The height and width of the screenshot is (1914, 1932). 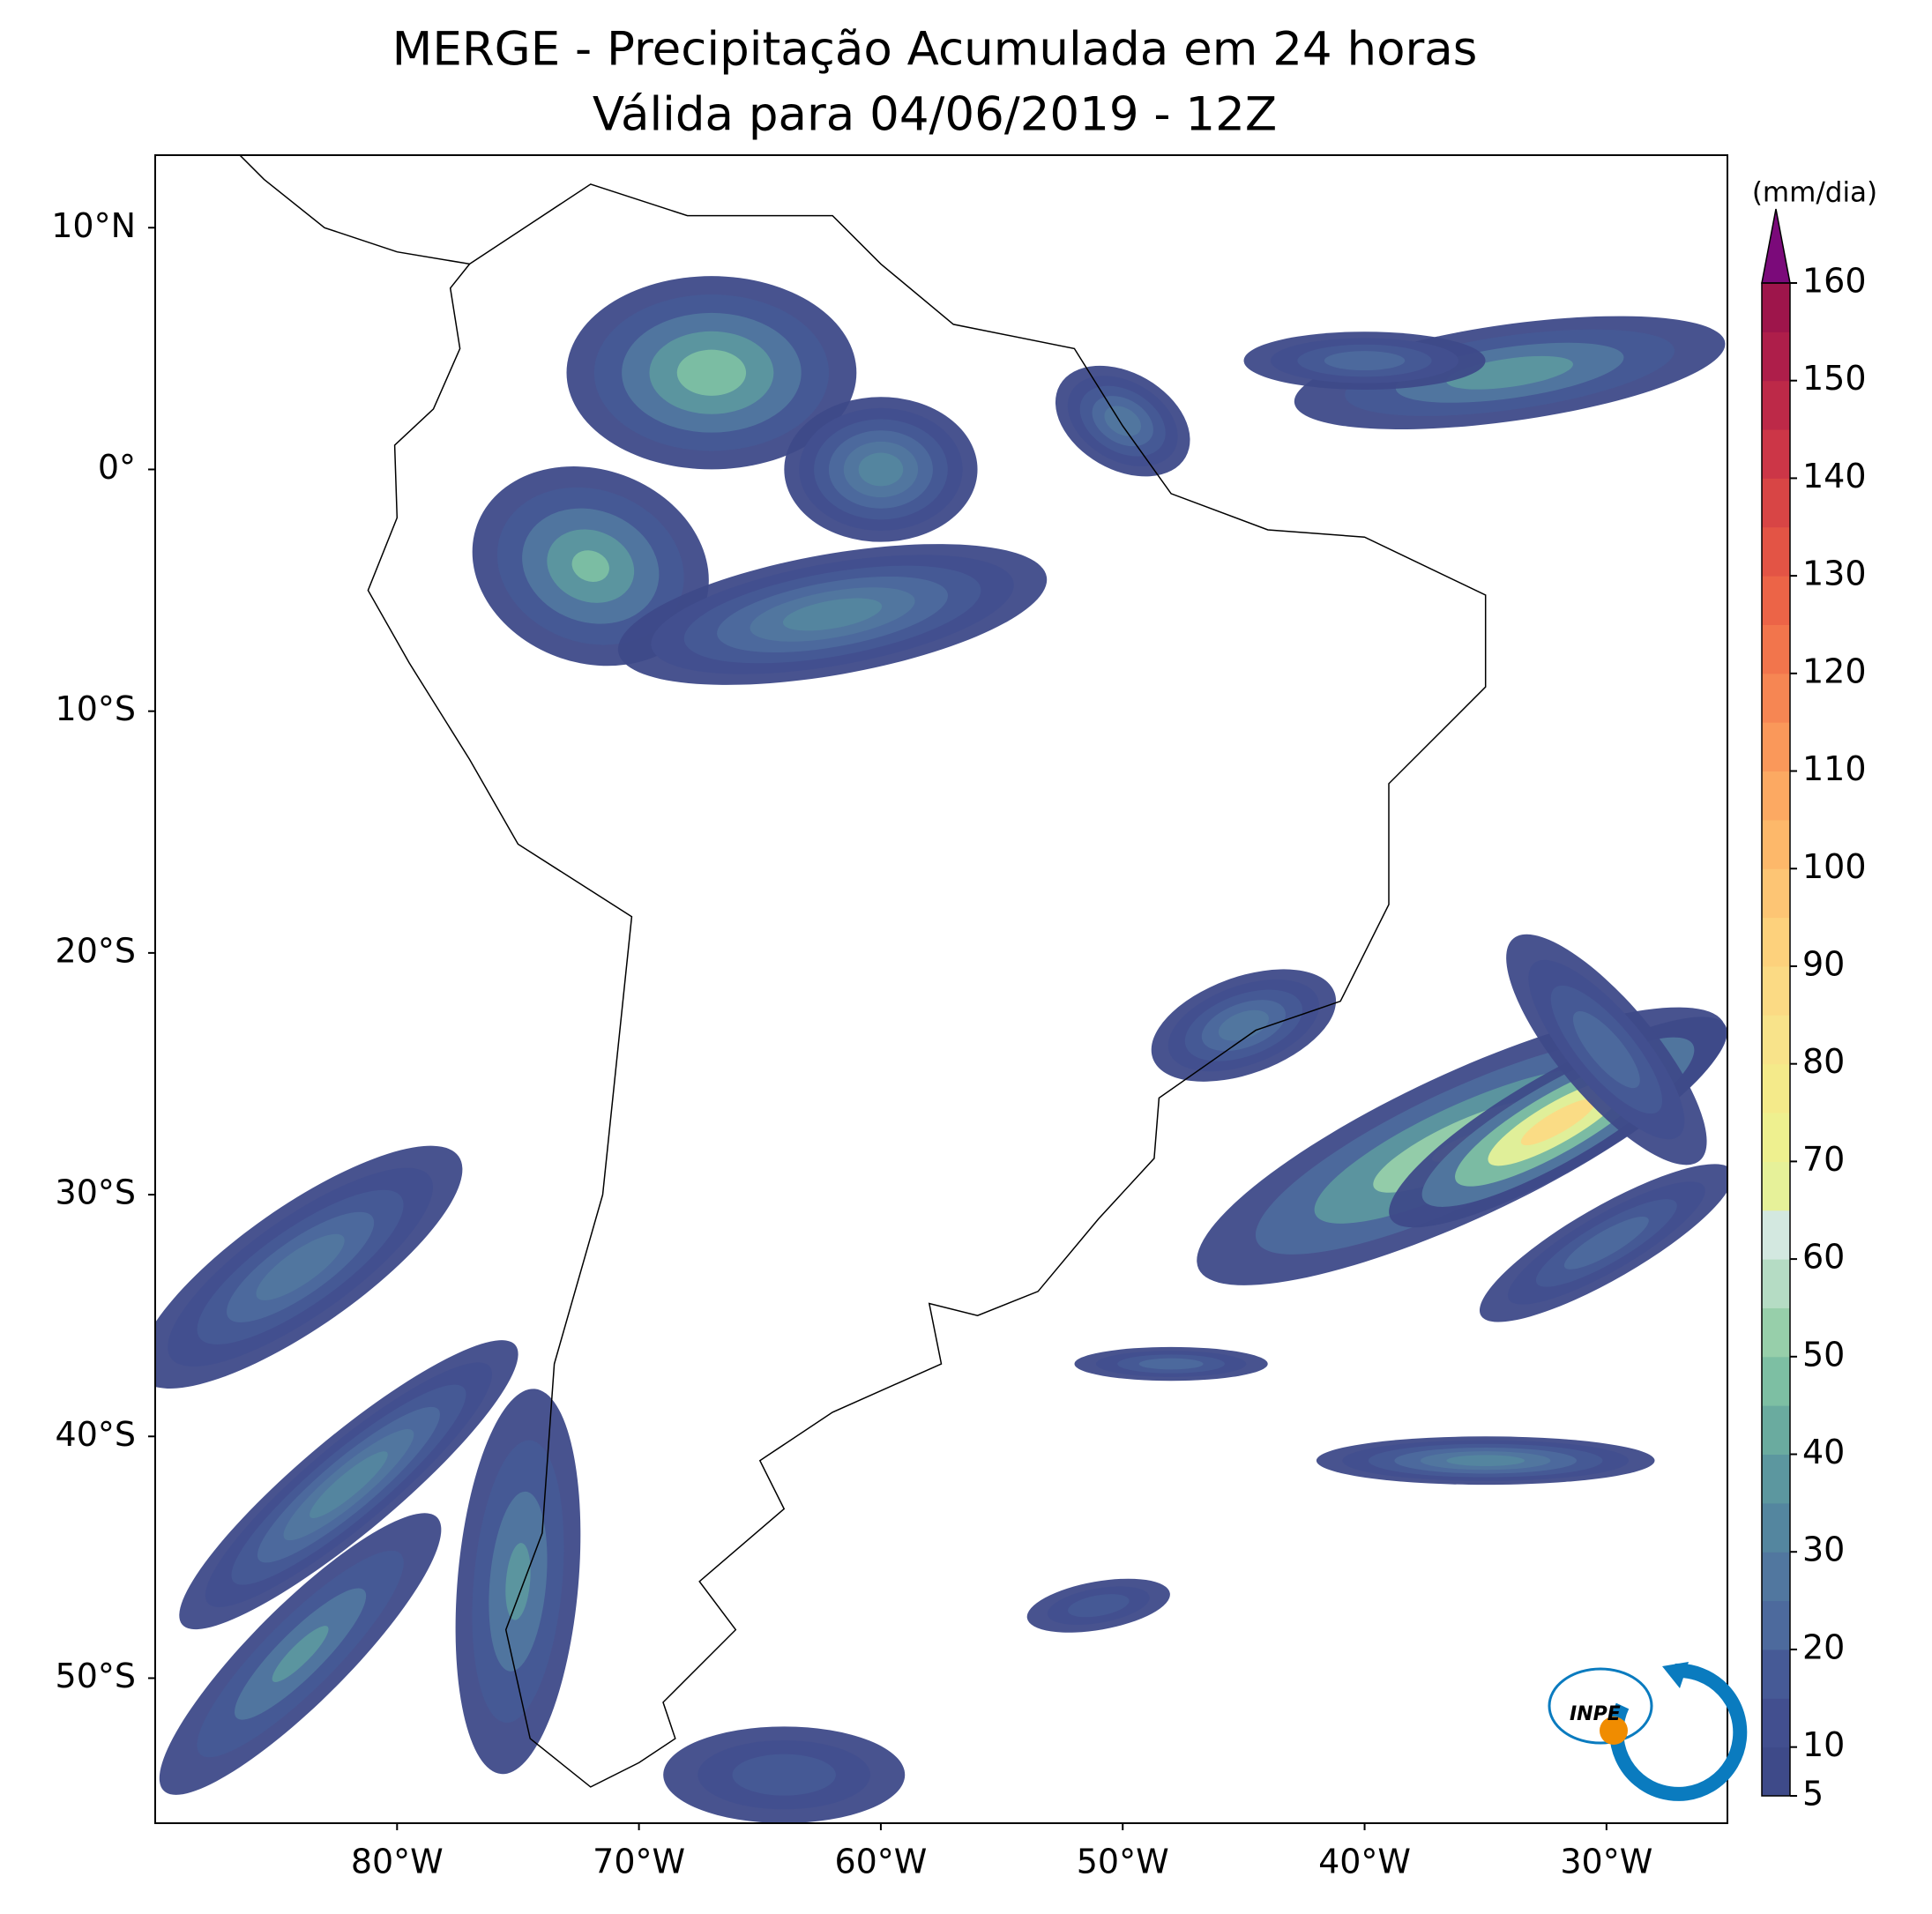 What do you see at coordinates (1834, 476) in the screenshot?
I see `colorbar-tick-label: 140` at bounding box center [1834, 476].